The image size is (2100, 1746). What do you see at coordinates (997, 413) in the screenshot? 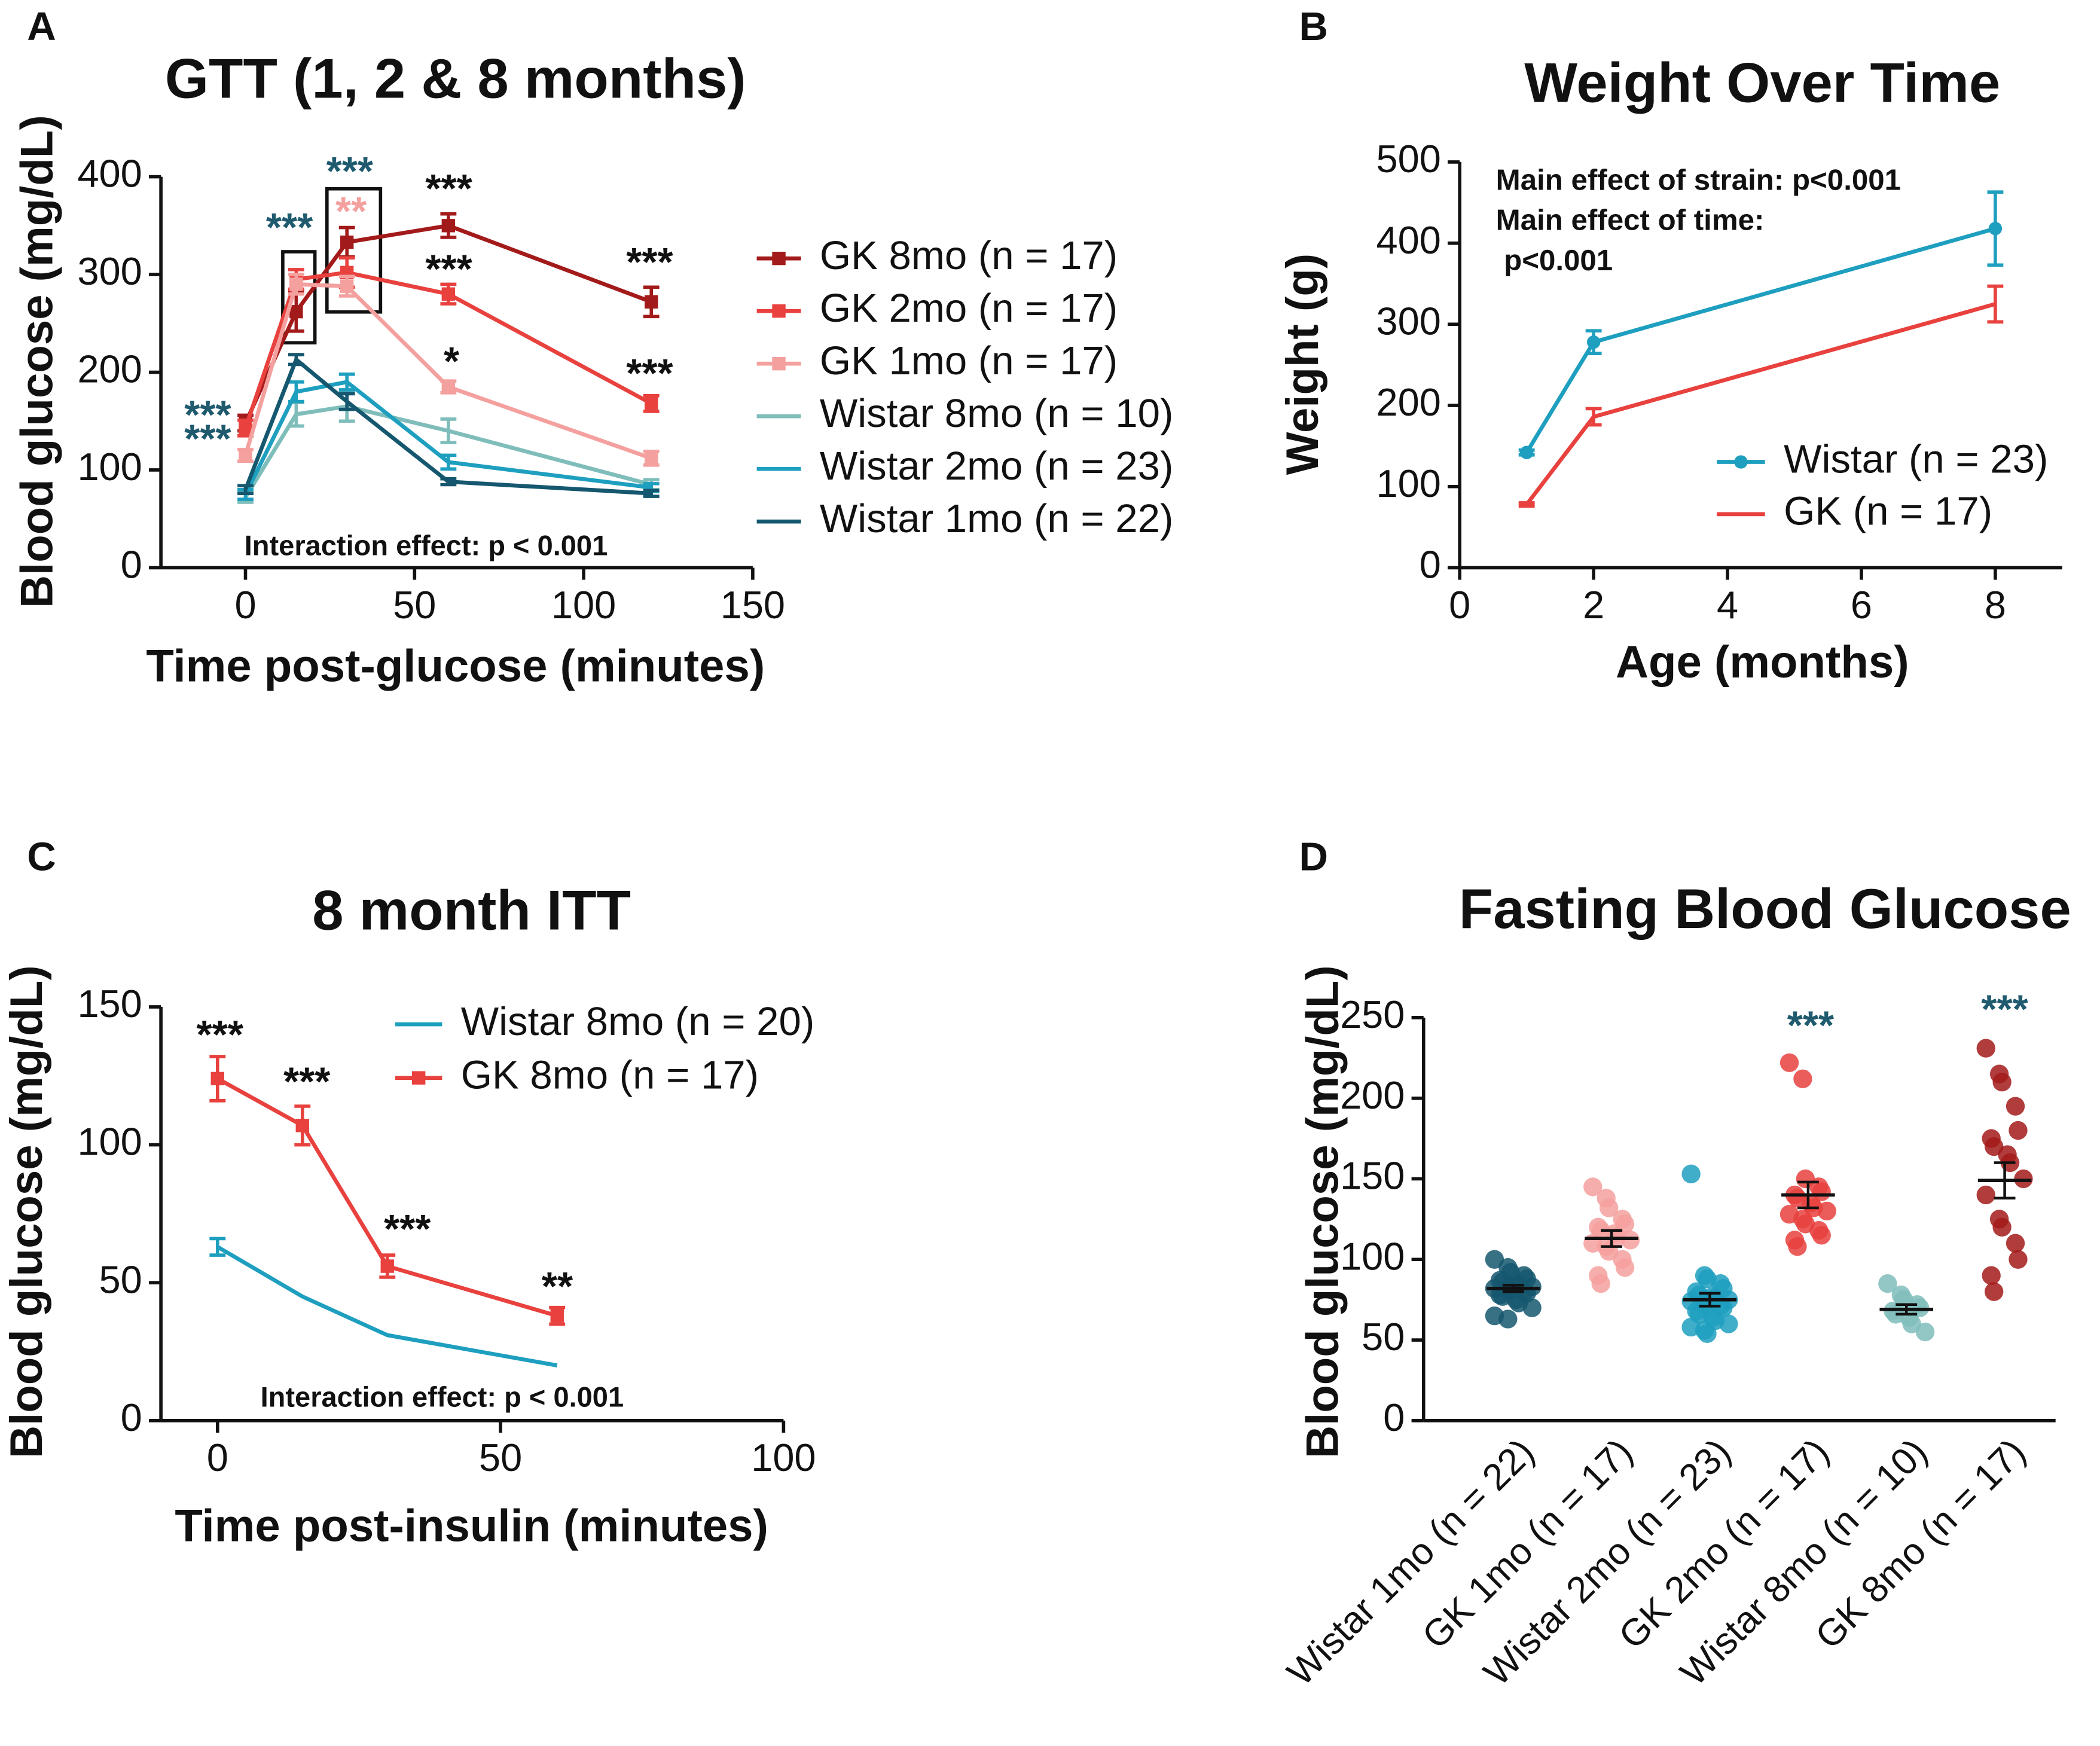
I see `legend-label: Wistar 8mo (n = 10)` at bounding box center [997, 413].